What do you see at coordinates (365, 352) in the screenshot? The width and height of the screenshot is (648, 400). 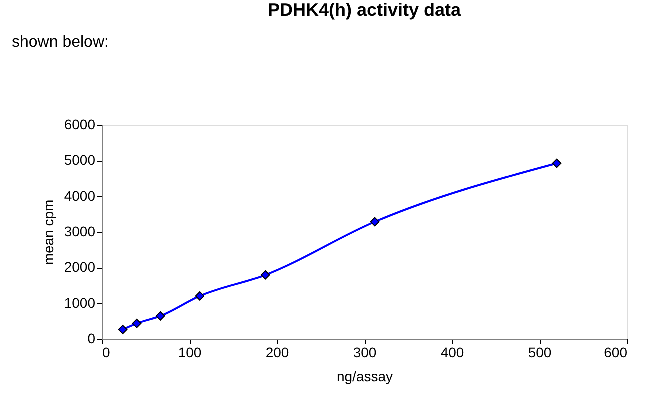 I see `x-tick-label: 300` at bounding box center [365, 352].